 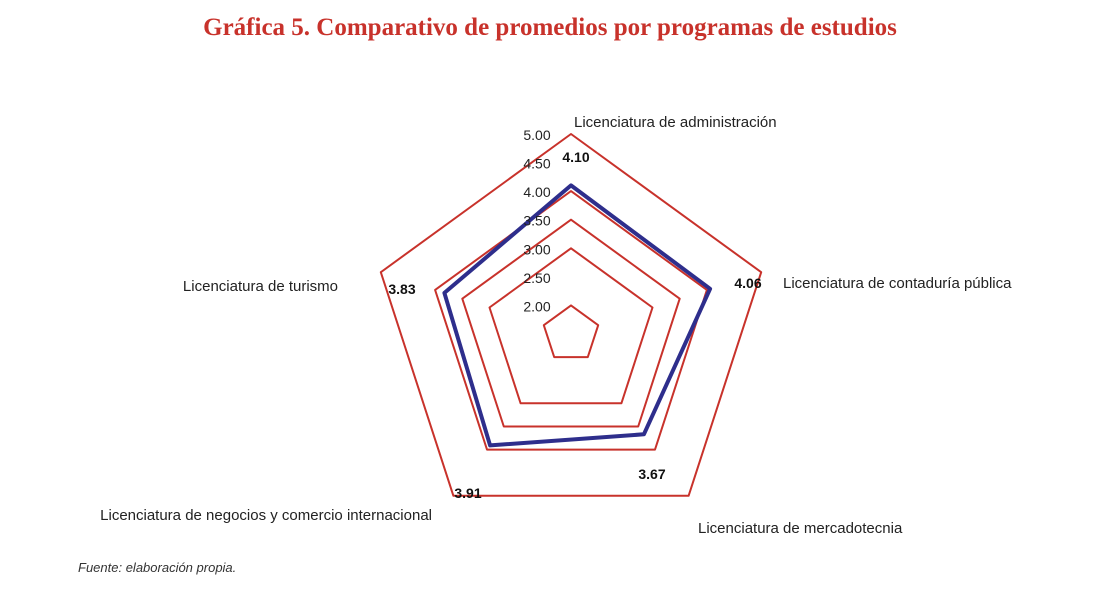 What do you see at coordinates (260, 286) in the screenshot?
I see `category-label: Licenciatura de turismo` at bounding box center [260, 286].